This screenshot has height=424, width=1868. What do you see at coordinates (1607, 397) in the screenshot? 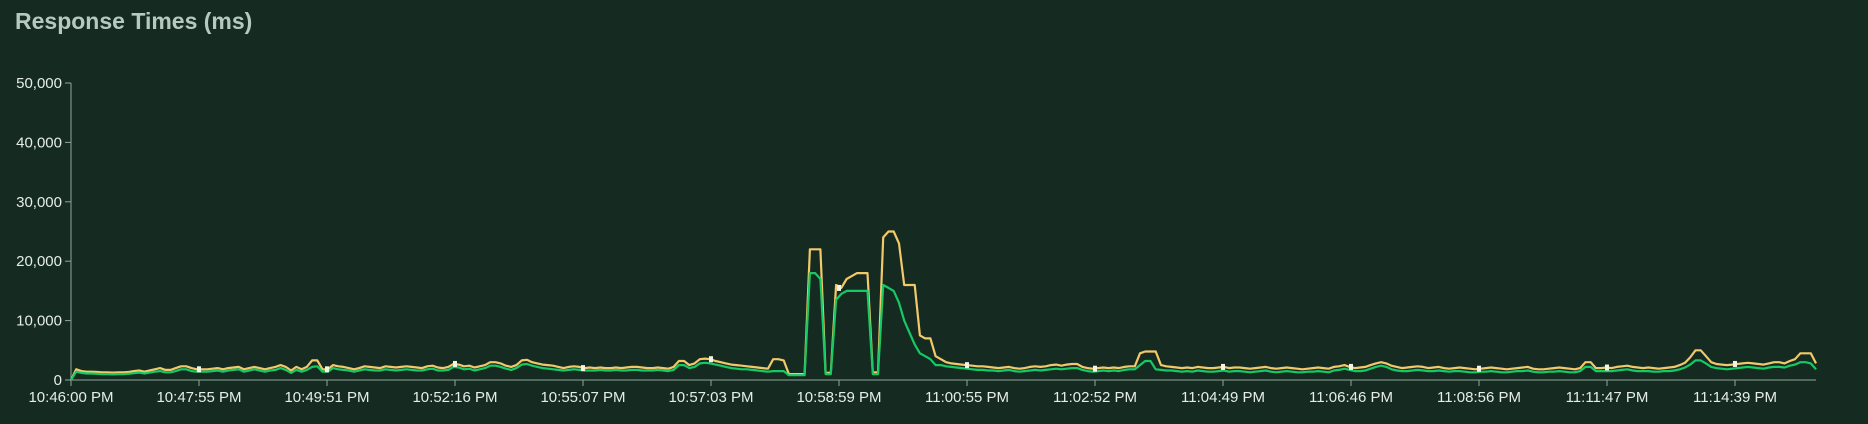
I see `x-tick-label: 11:11:47 PM` at bounding box center [1607, 397].